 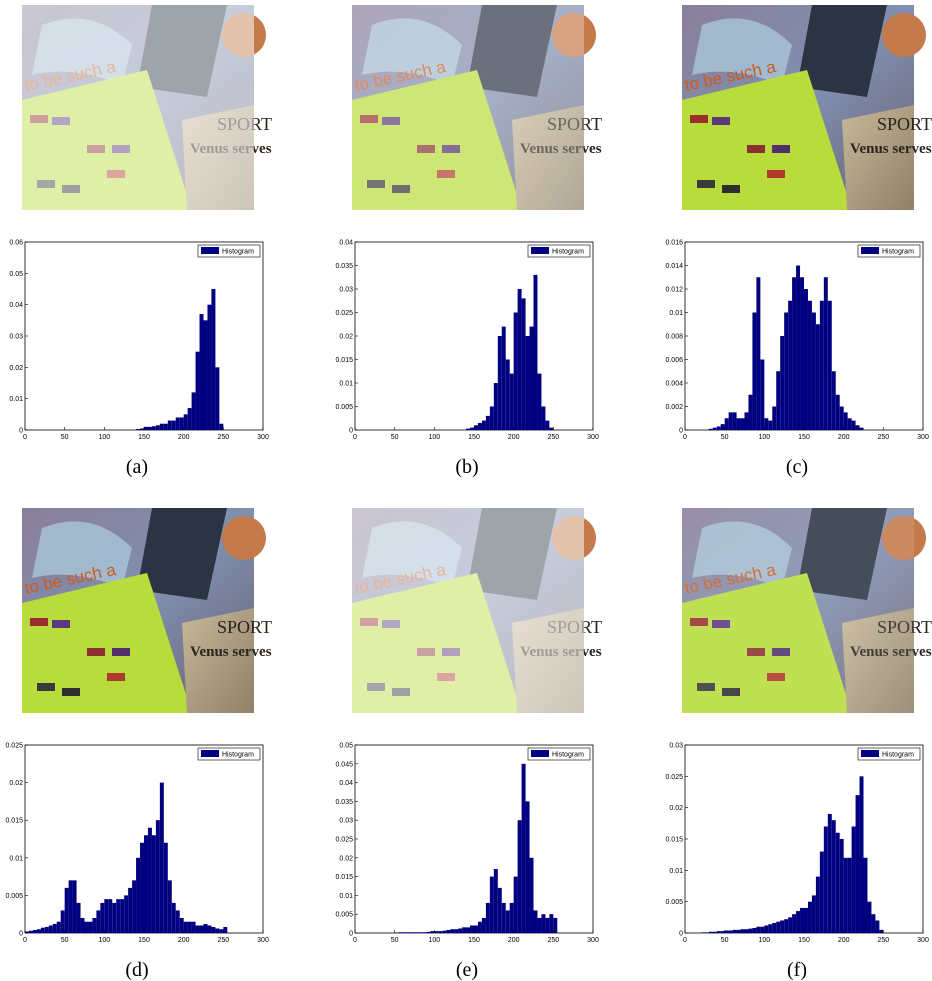 What do you see at coordinates (674, 407) in the screenshot?
I see `y-tick-label: 0.002` at bounding box center [674, 407].